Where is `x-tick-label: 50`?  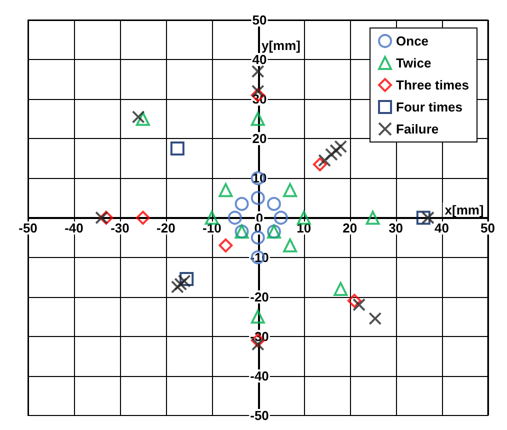 x-tick-label: 50 is located at coordinates (488, 228).